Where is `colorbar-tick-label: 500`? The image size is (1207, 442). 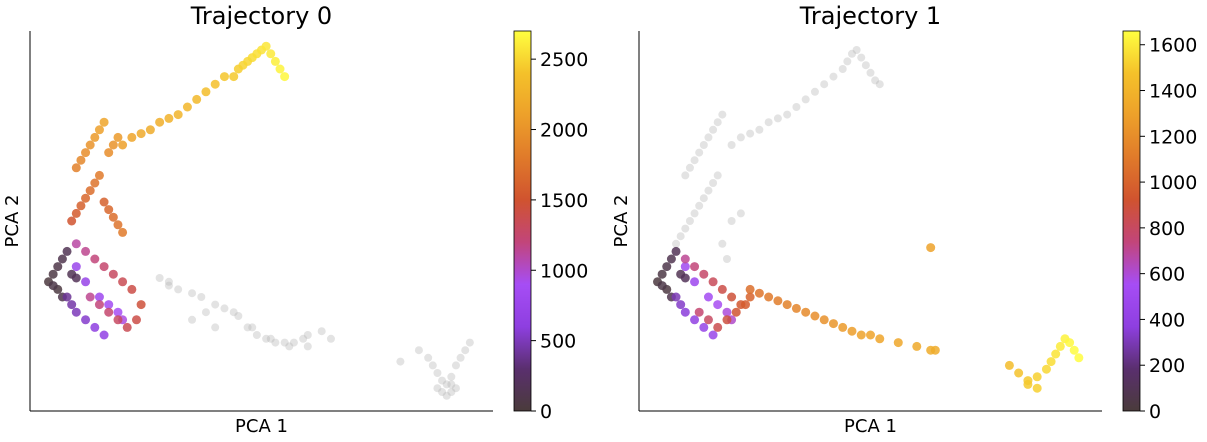
colorbar-tick-label: 500 is located at coordinates (558, 342).